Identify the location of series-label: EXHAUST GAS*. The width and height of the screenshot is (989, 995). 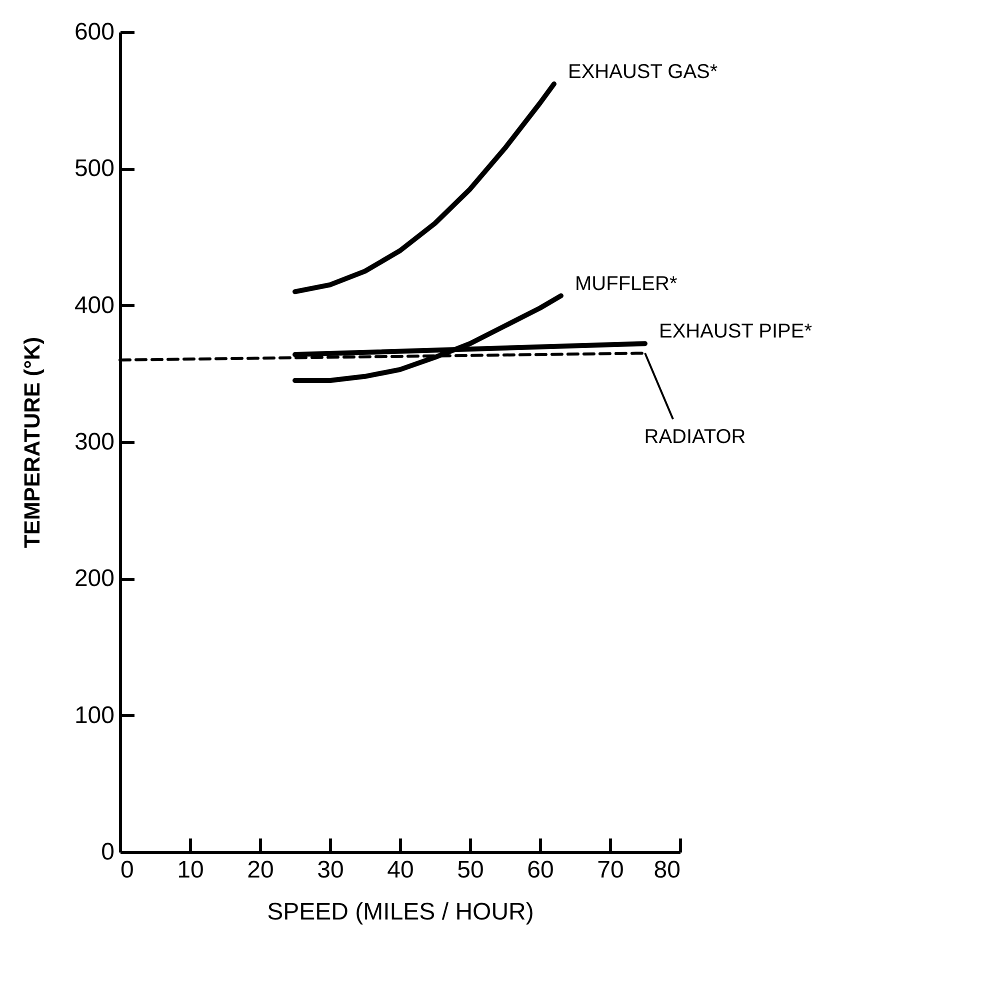
(643, 71).